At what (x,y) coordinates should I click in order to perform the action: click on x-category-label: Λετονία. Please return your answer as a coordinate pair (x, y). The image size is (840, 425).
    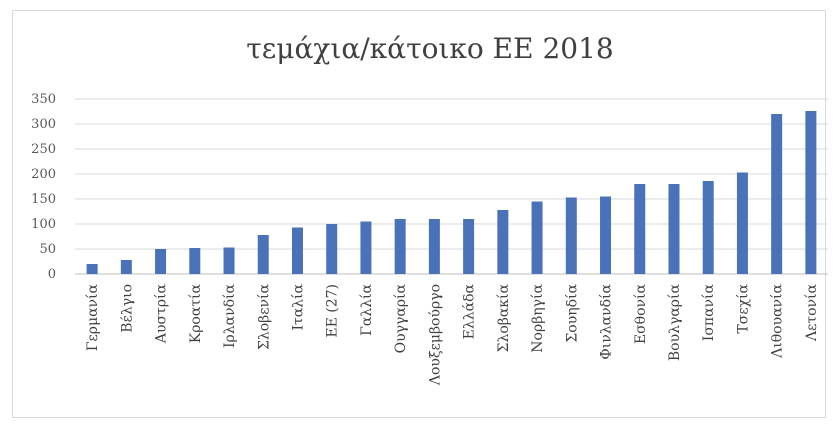
    Looking at the image, I should click on (811, 312).